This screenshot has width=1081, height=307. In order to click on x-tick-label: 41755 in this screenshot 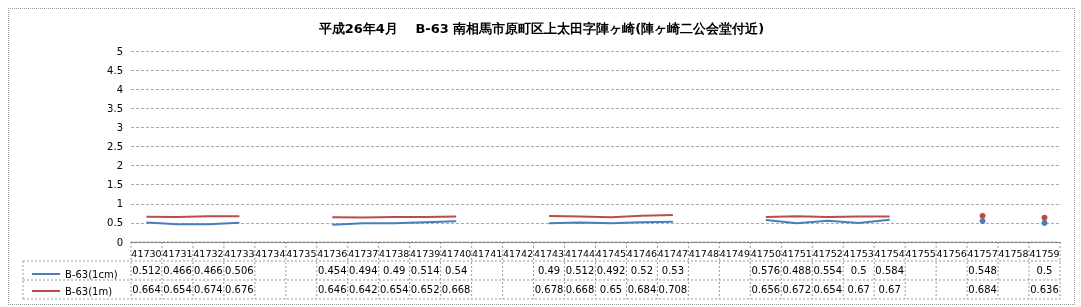, I will do `click(920, 253)`.